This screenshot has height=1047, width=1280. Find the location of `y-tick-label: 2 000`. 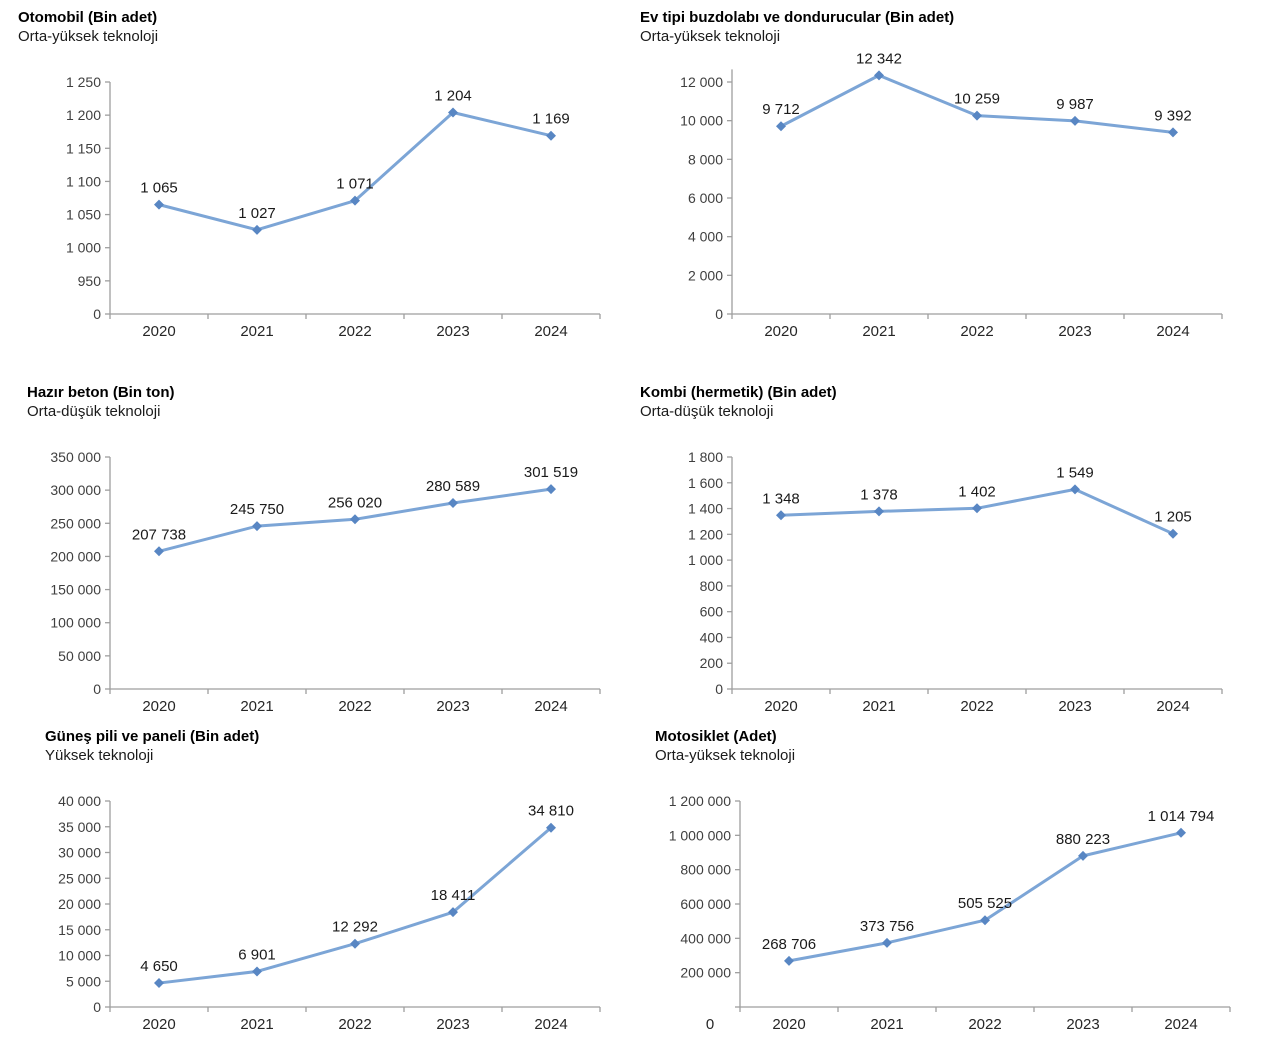

y-tick-label: 2 000 is located at coordinates (705, 275).